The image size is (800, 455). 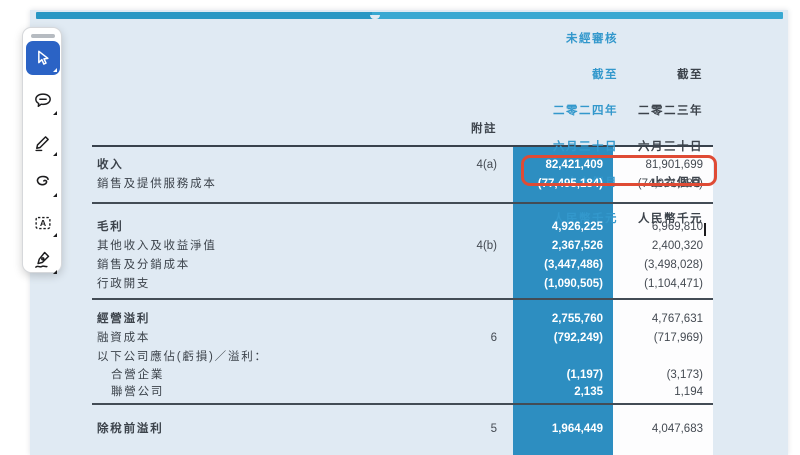 I want to click on value-2024: 2,367,526, so click(x=577, y=246).